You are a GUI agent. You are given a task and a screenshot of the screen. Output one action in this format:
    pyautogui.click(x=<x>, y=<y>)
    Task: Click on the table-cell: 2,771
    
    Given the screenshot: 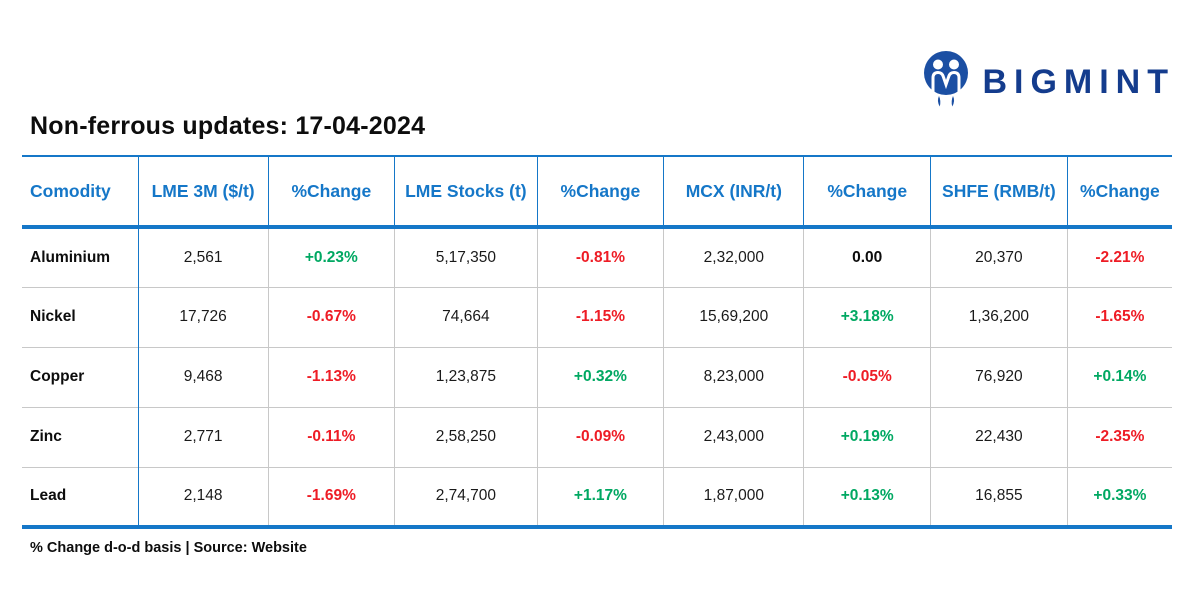 What is the action you would take?
    pyautogui.click(x=203, y=436)
    